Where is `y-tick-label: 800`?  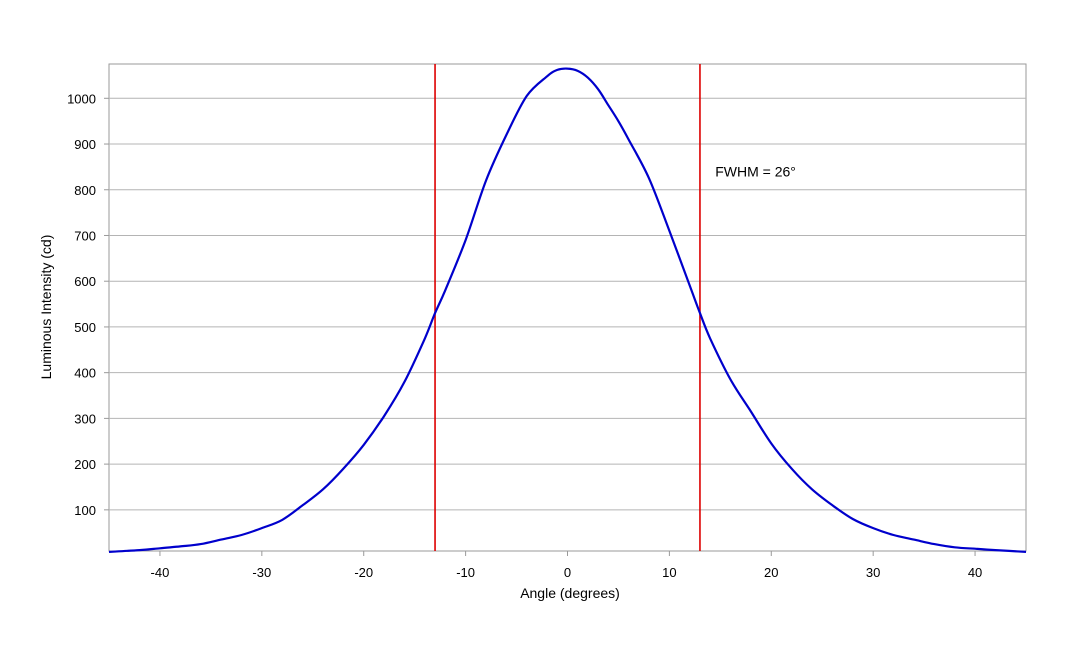 y-tick-label: 800 is located at coordinates (85, 190).